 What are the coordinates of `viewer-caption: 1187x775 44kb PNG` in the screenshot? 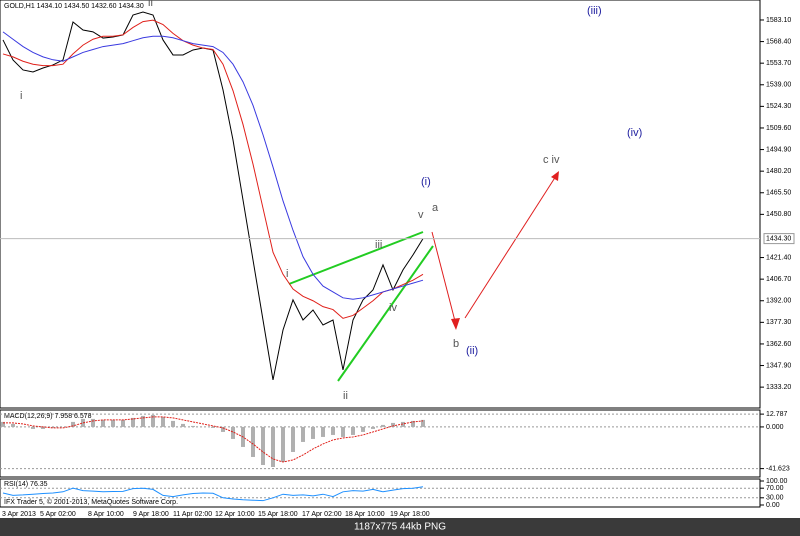 It's located at (400, 527).